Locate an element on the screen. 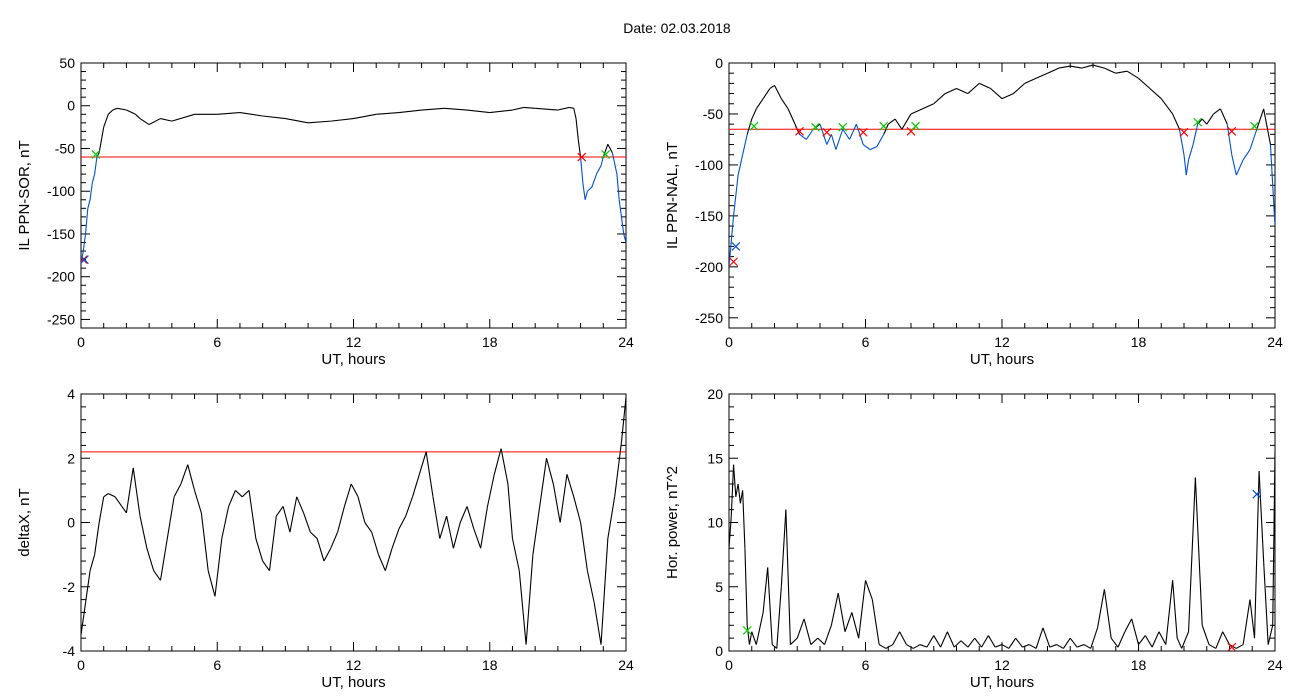 This screenshot has height=700, width=1300. y-tick-label: 4 is located at coordinates (71, 394).